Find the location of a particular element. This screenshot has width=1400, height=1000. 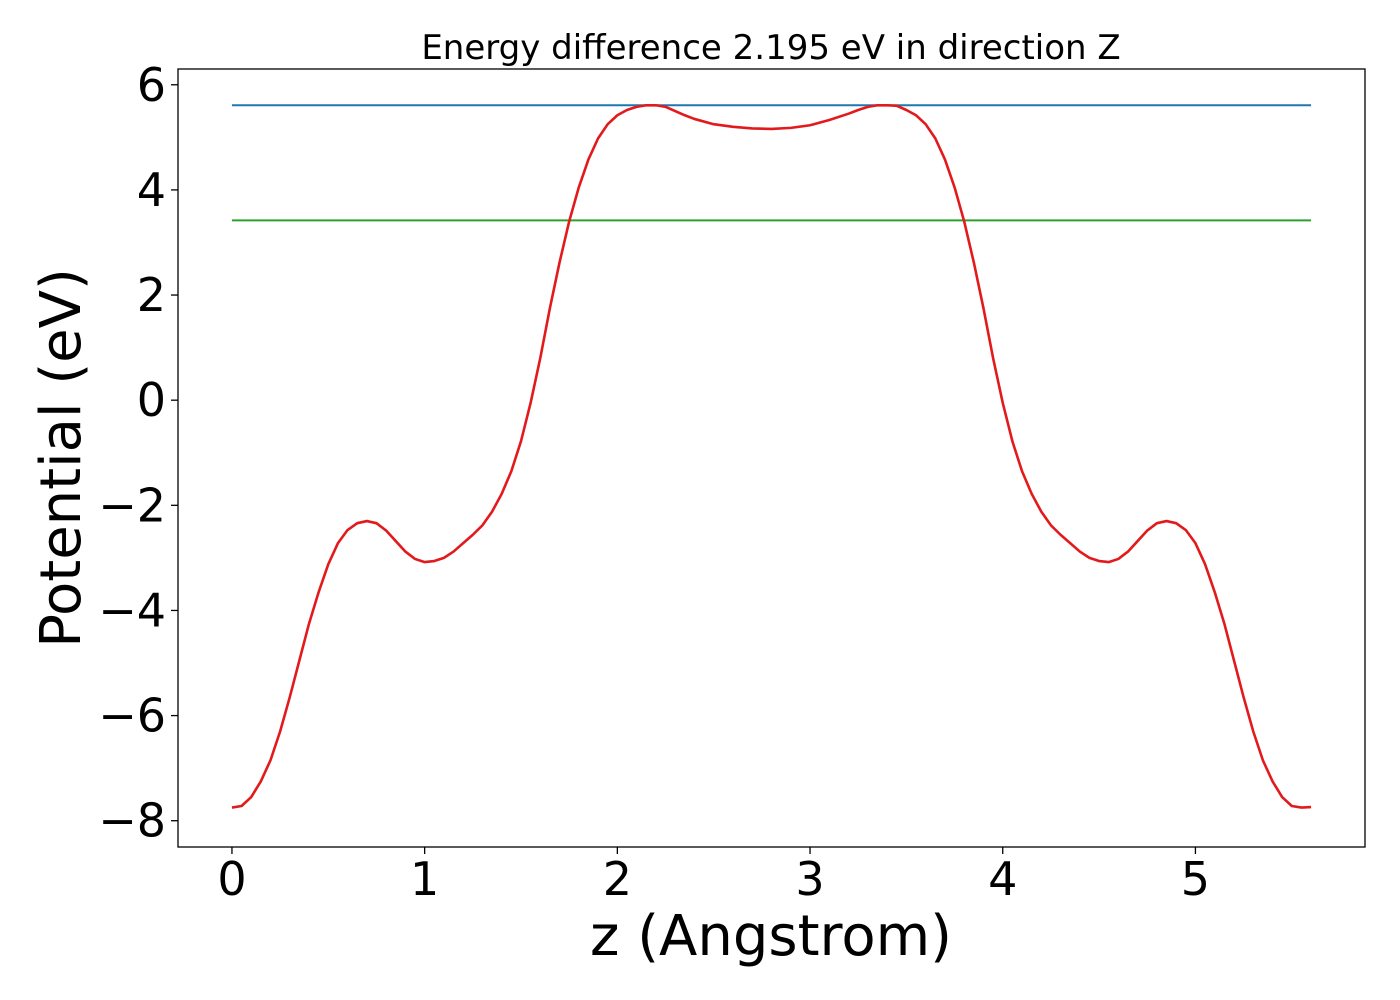

y-tick-label: 4 is located at coordinates (151, 190).